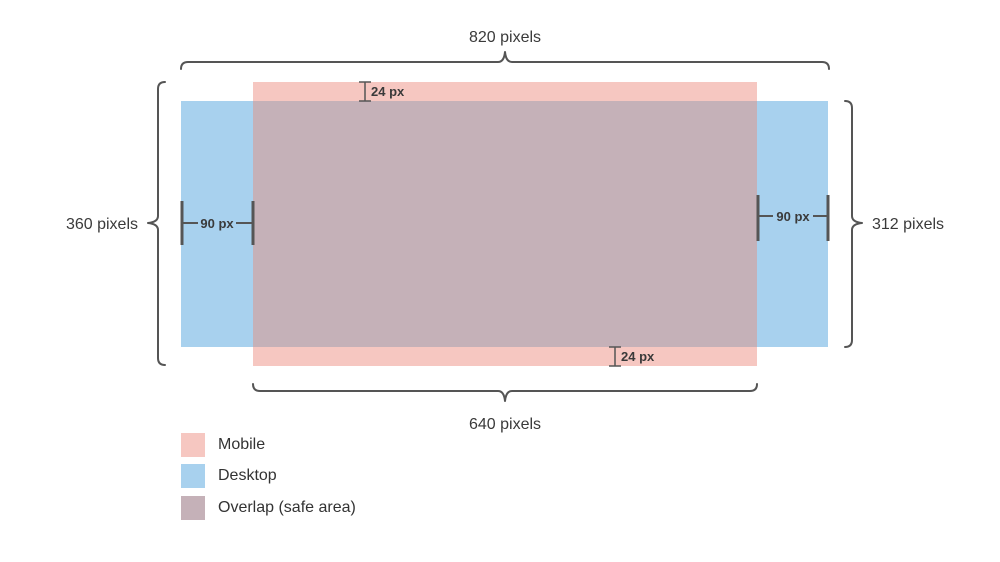  I want to click on bottom-width-brace, so click(505, 392).